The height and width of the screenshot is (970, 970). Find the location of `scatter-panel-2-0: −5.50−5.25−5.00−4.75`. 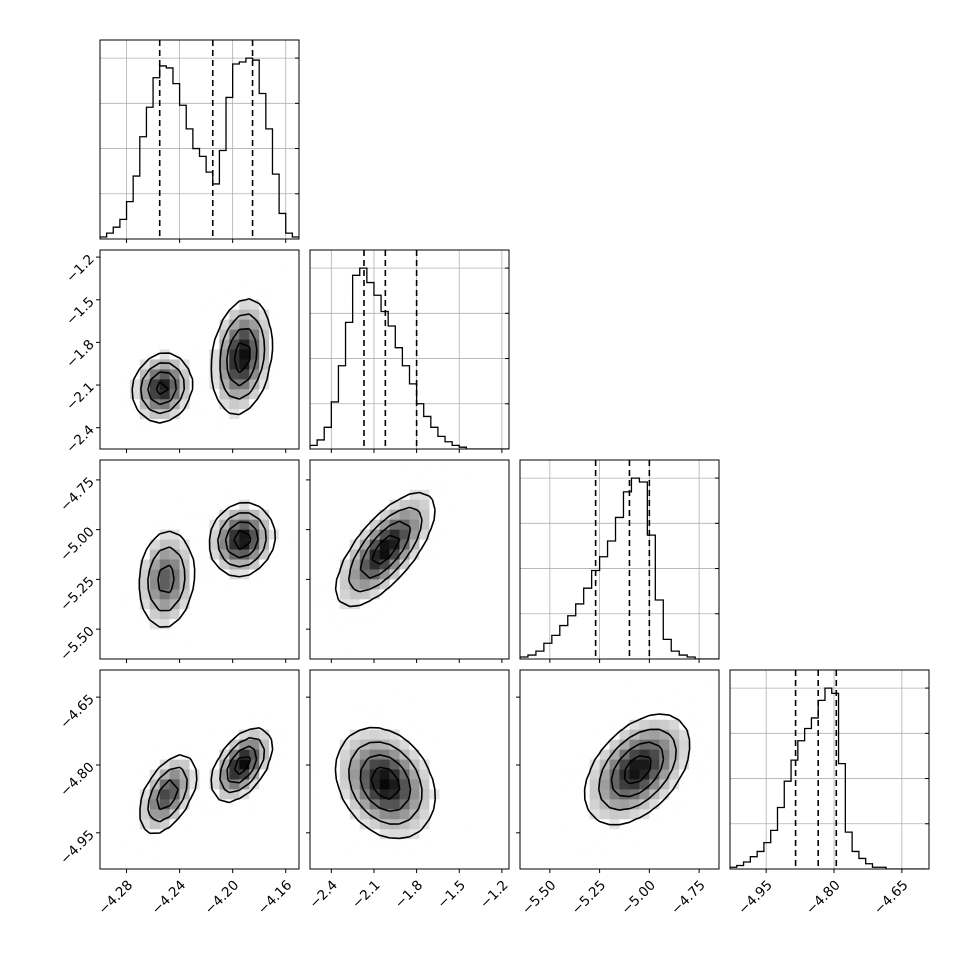

scatter-panel-2-0: −5.50−5.25−5.00−4.75 is located at coordinates (178, 561).